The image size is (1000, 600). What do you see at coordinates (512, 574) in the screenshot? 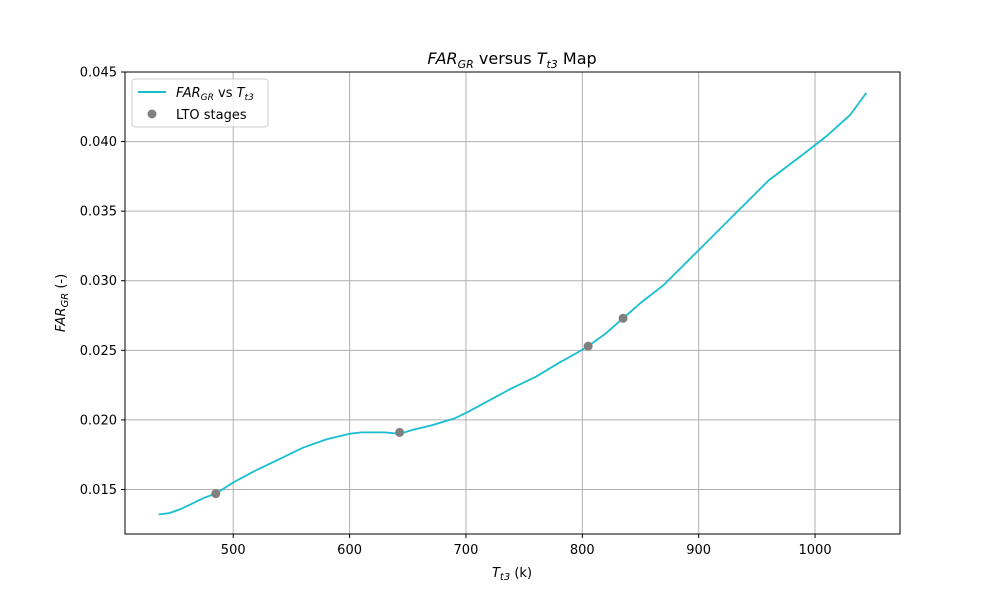
I see `x-axis-label: Tt3 (k)` at bounding box center [512, 574].